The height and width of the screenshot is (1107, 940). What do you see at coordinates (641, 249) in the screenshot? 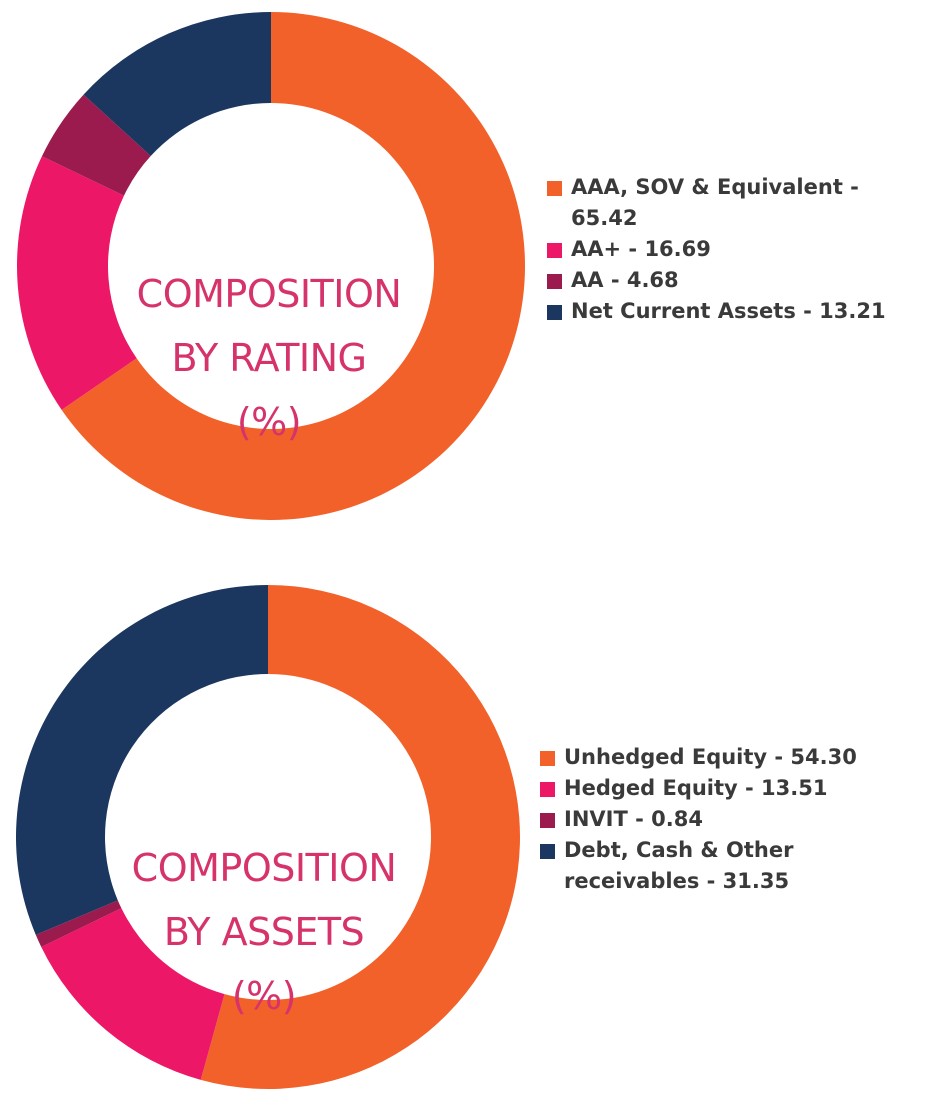
I see `legend-label: AA+ - 16.69` at bounding box center [641, 249].